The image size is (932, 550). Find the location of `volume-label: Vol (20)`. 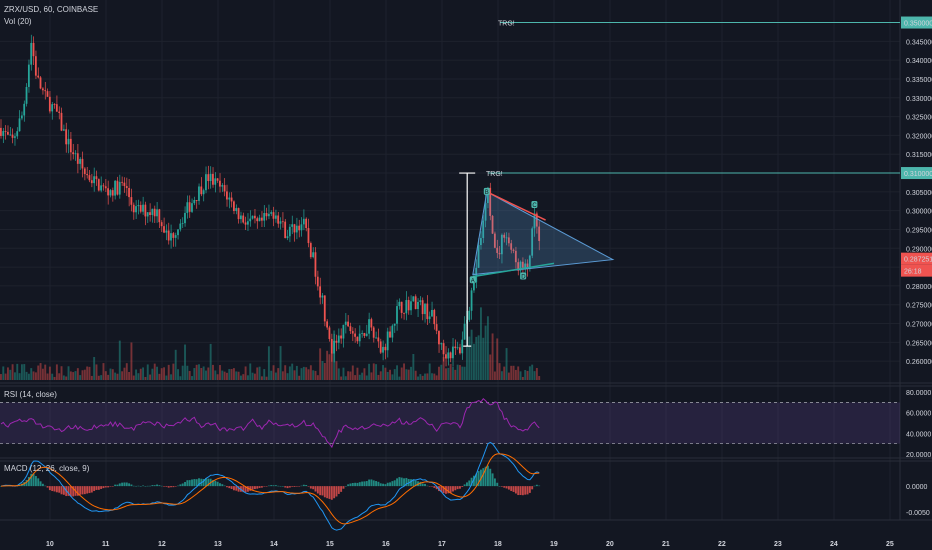

volume-label: Vol (20) is located at coordinates (18, 21).